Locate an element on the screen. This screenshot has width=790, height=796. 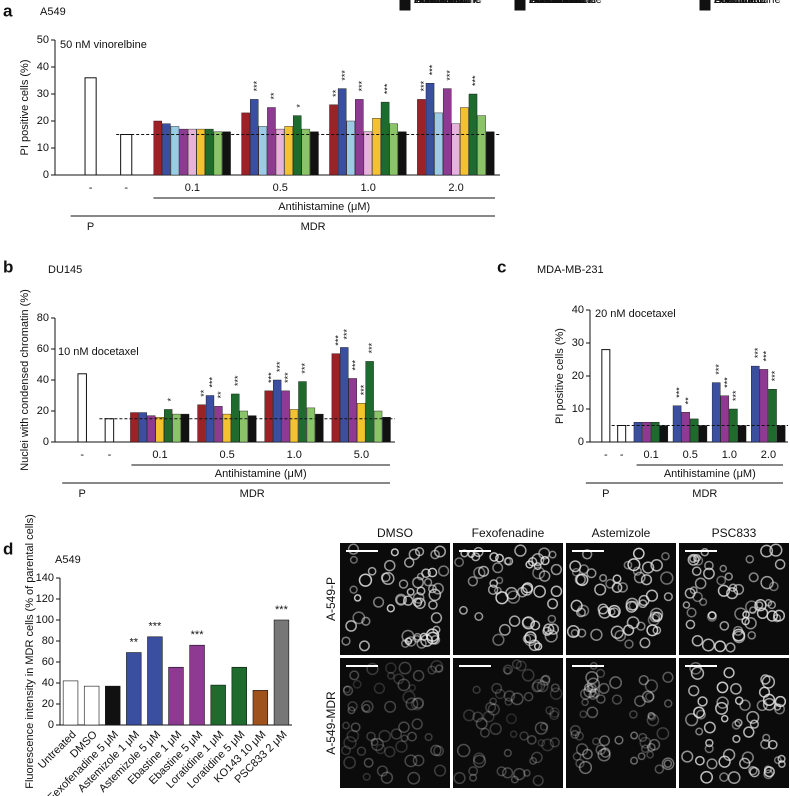
panel-letter: d is located at coordinates (8, 548).